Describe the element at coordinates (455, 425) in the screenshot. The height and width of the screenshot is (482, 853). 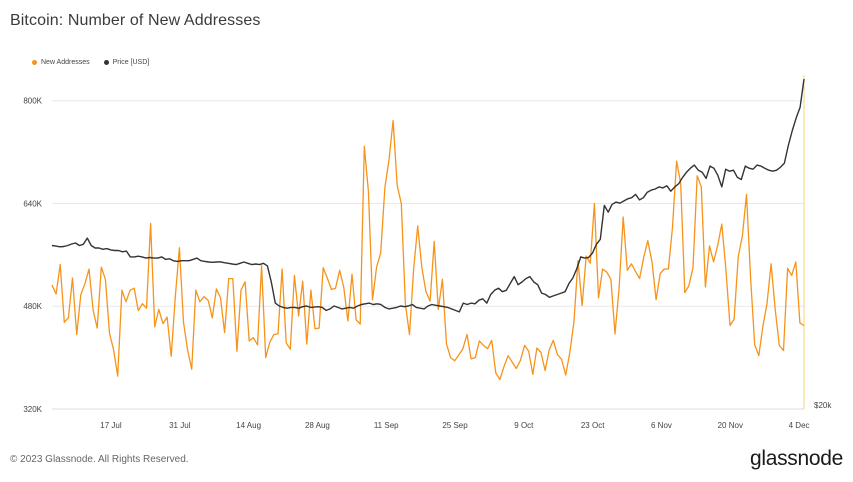
I see `x-tick-label: 25 Sep` at that location.